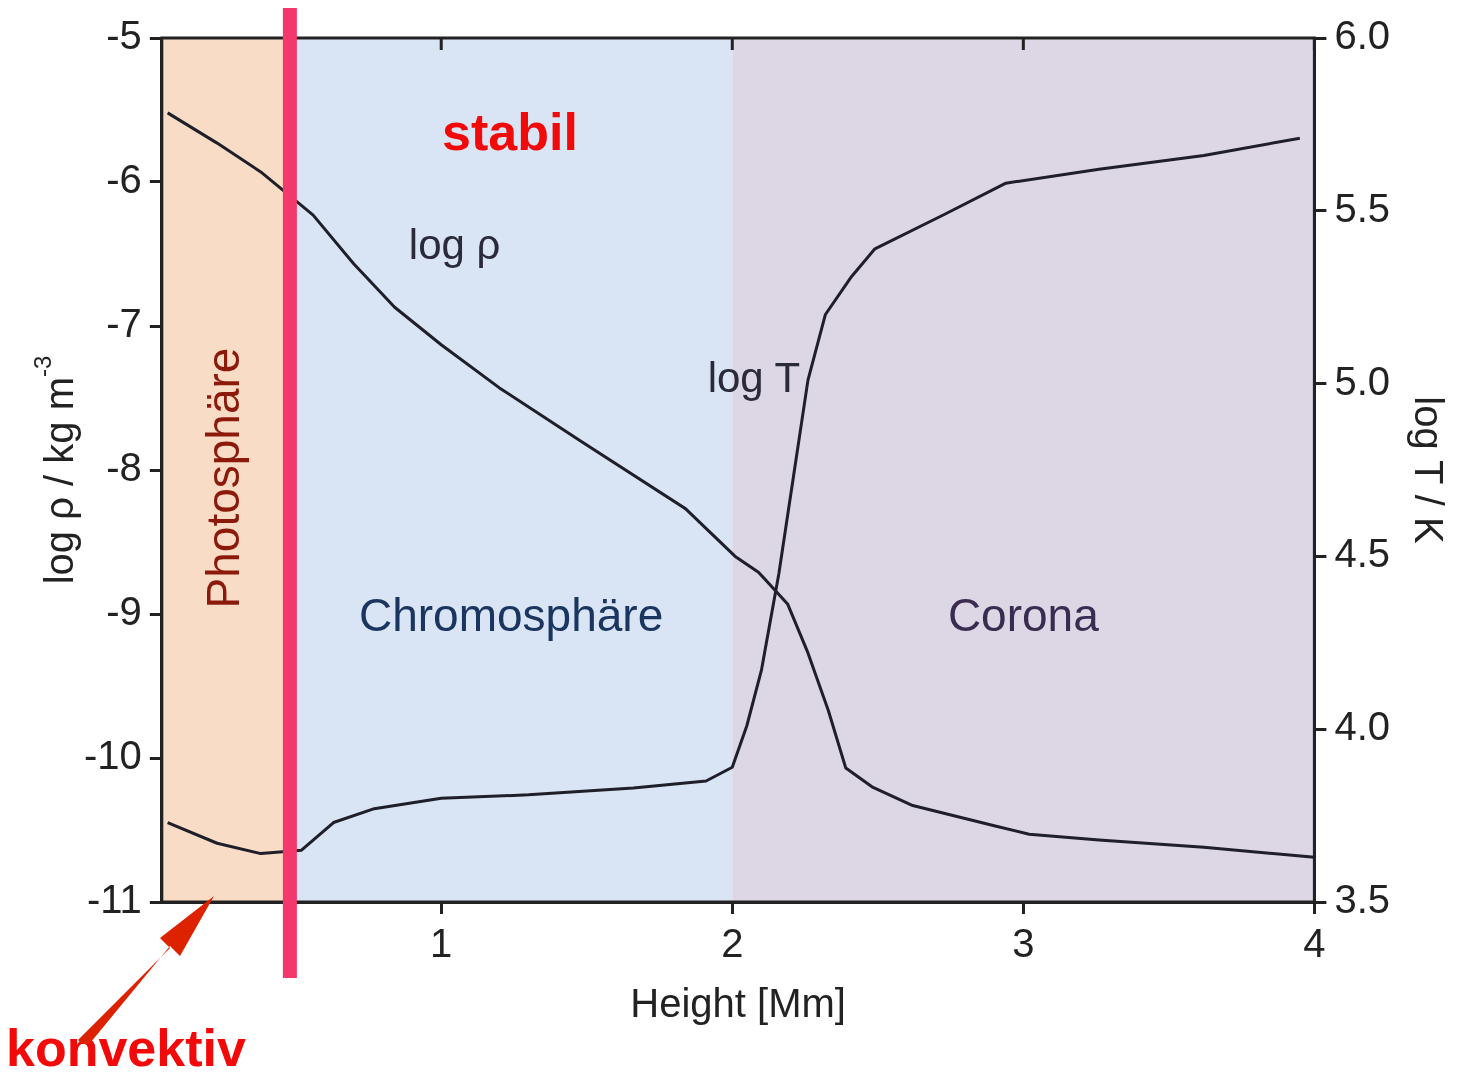 The width and height of the screenshot is (1474, 1074). Describe the element at coordinates (1362, 553) in the screenshot. I see `y2-tick-label: 4.5` at that location.